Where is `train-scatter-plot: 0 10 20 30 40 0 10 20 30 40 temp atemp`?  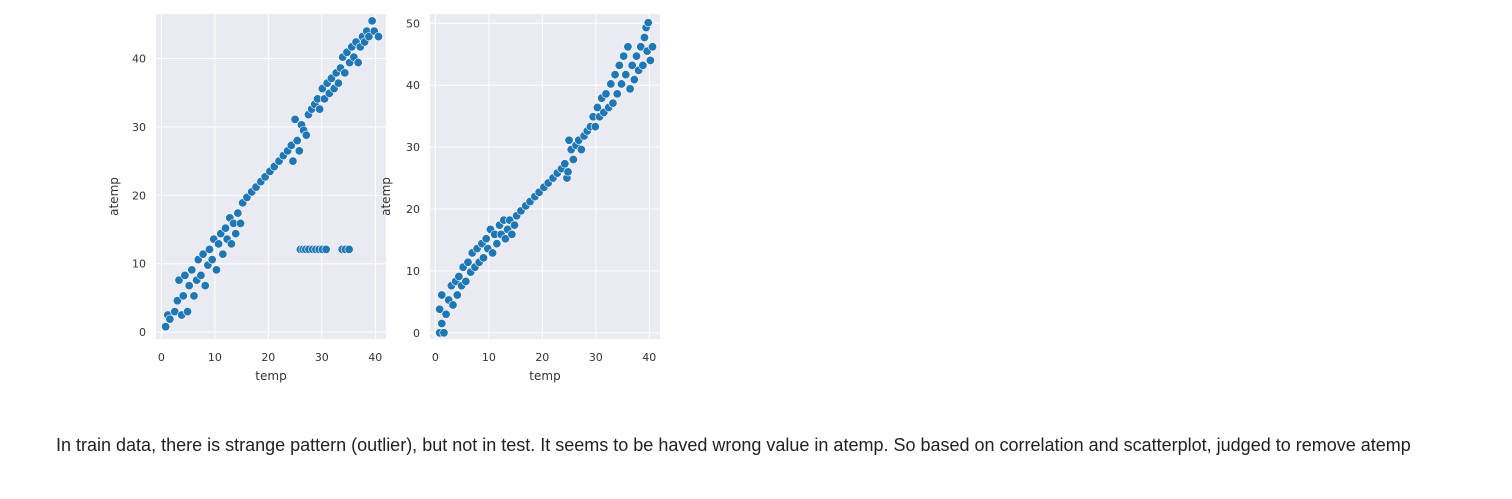 train-scatter-plot: 0 10 20 30 40 0 10 20 30 40 temp atemp is located at coordinates (246, 198).